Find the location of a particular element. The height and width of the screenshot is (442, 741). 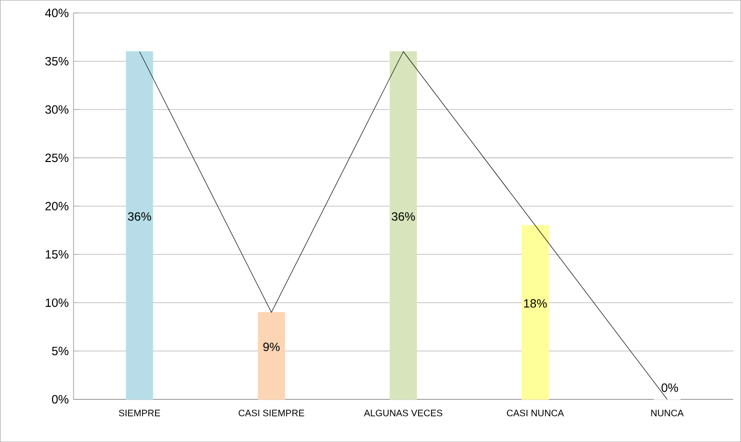

y-tick-label: 25% is located at coordinates (56, 157).